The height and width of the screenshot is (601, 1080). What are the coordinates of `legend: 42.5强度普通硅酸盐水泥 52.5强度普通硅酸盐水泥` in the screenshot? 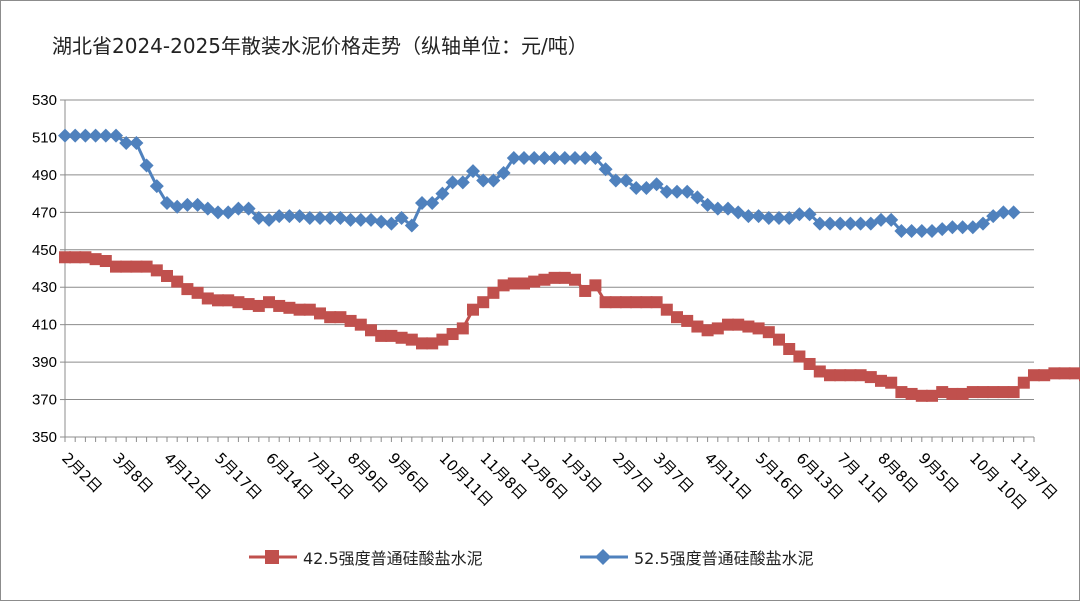 It's located at (540, 557).